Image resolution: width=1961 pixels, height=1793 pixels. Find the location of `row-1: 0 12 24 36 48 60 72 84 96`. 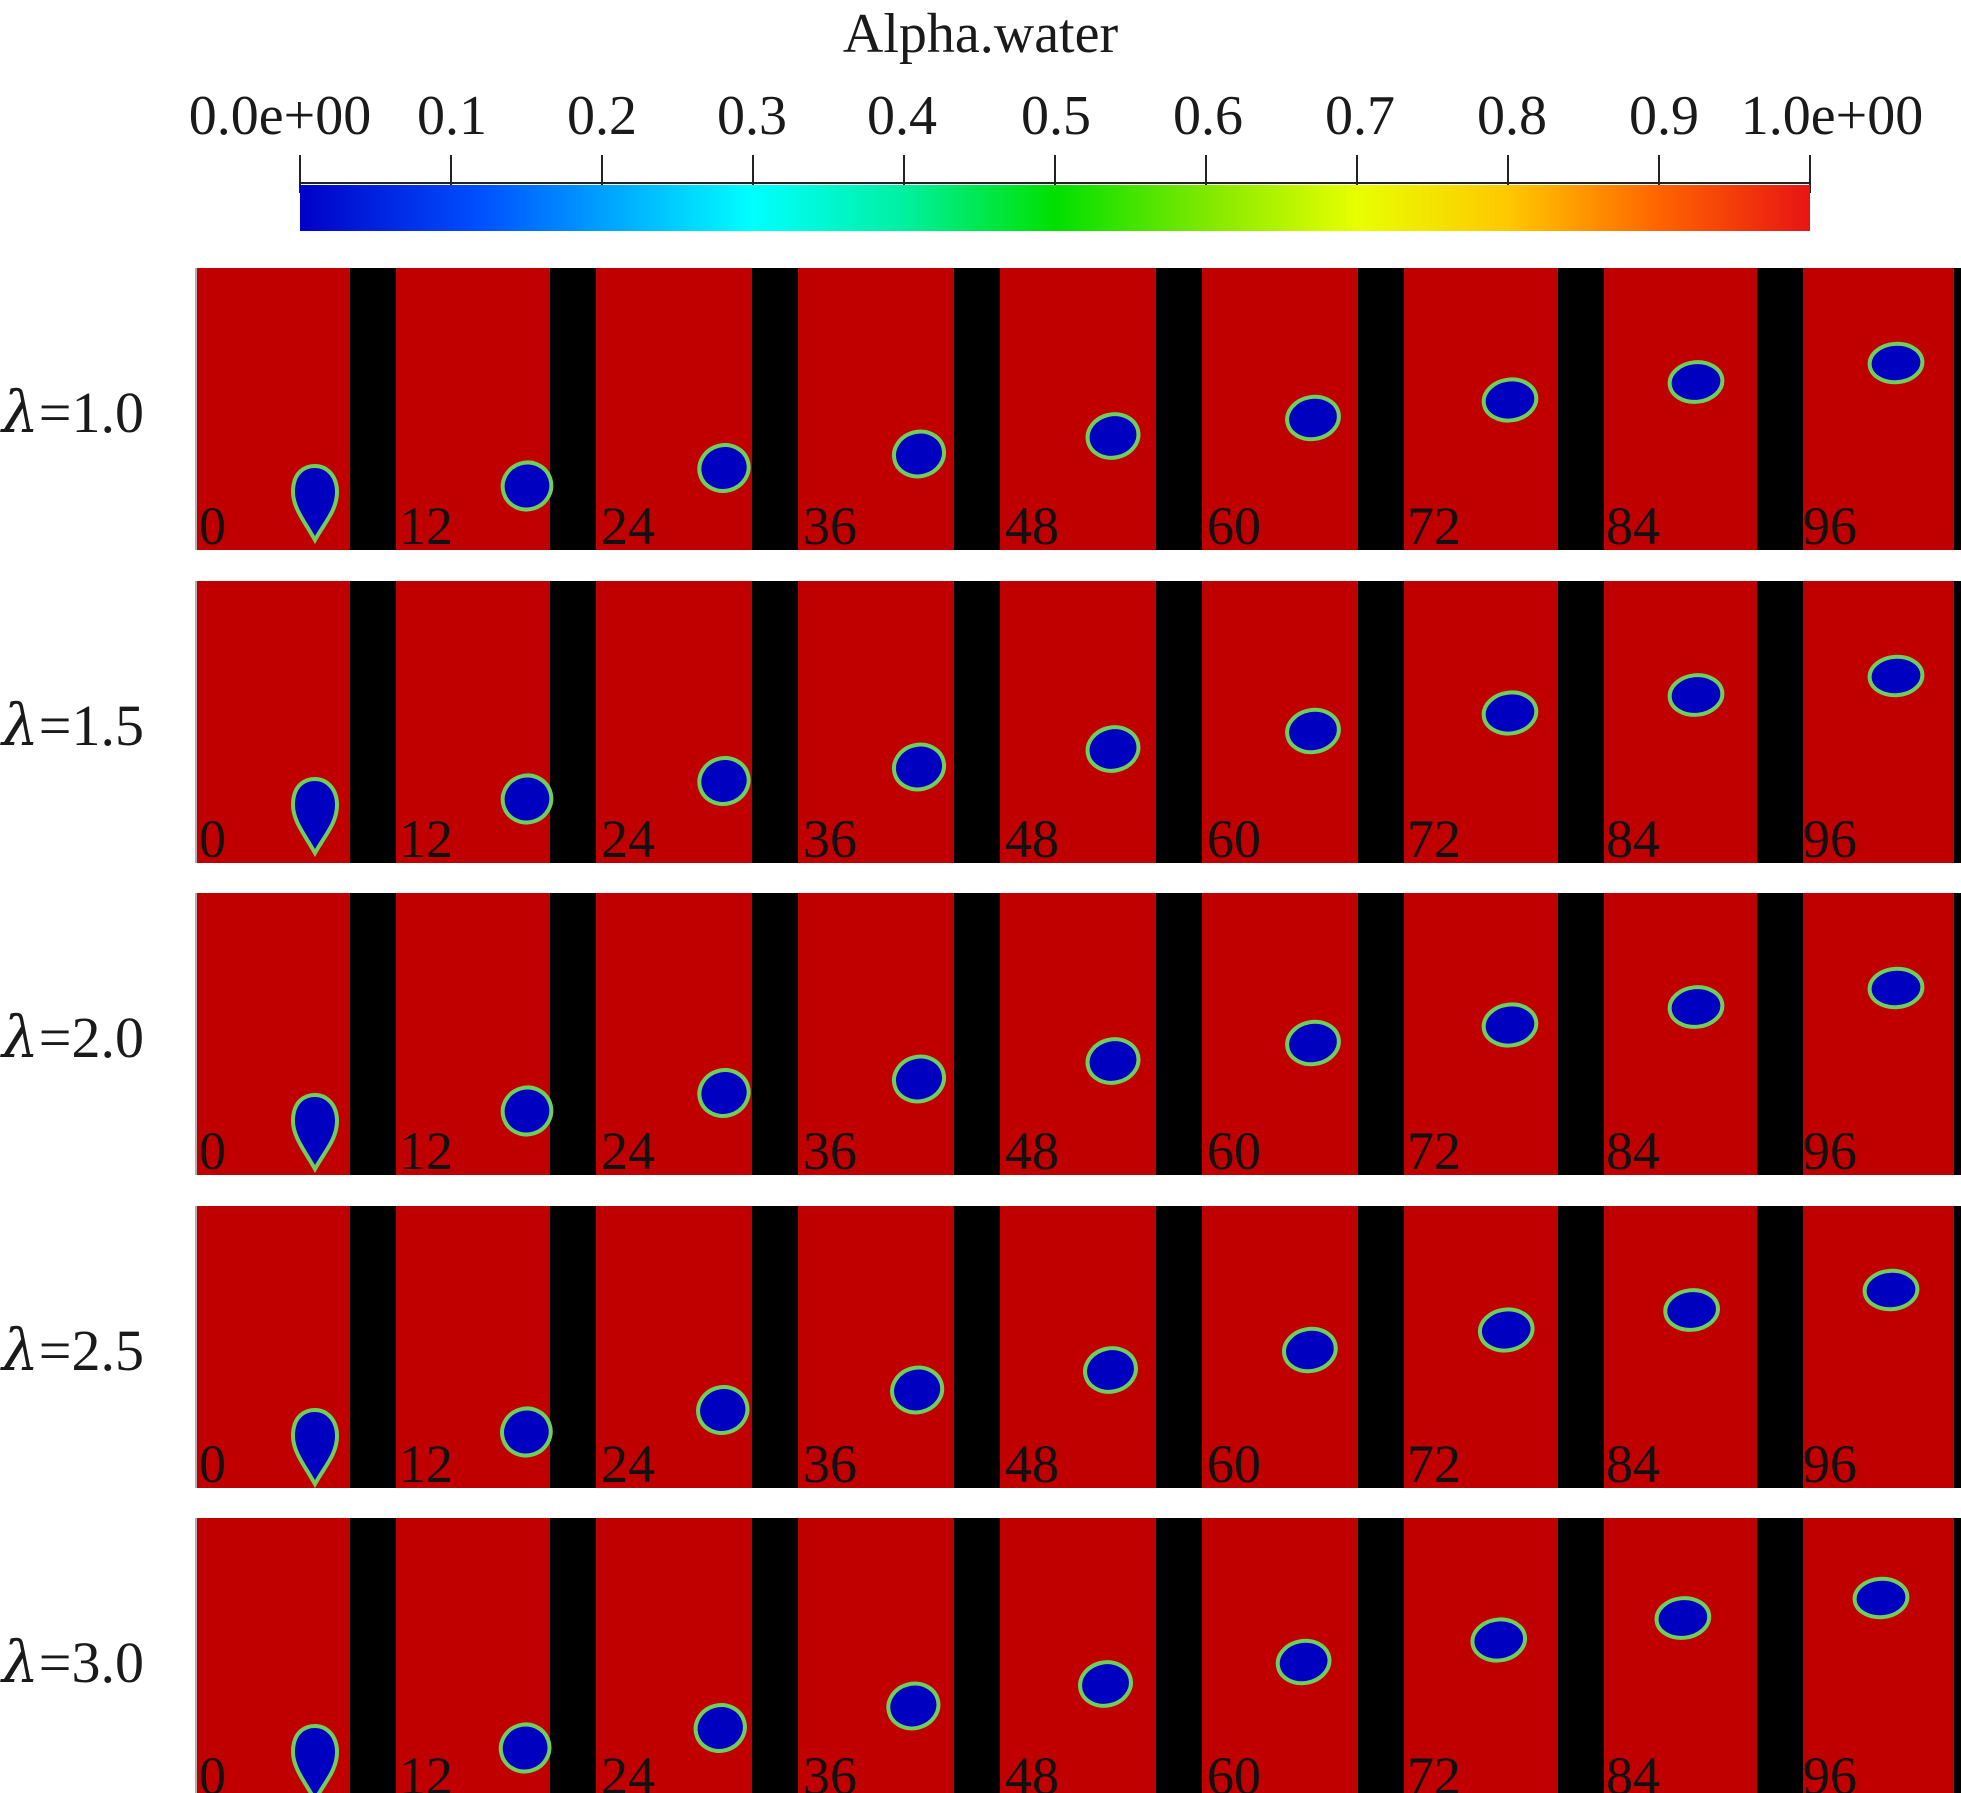

row-1: 0 12 24 36 48 60 72 84 96 is located at coordinates (1078, 412).